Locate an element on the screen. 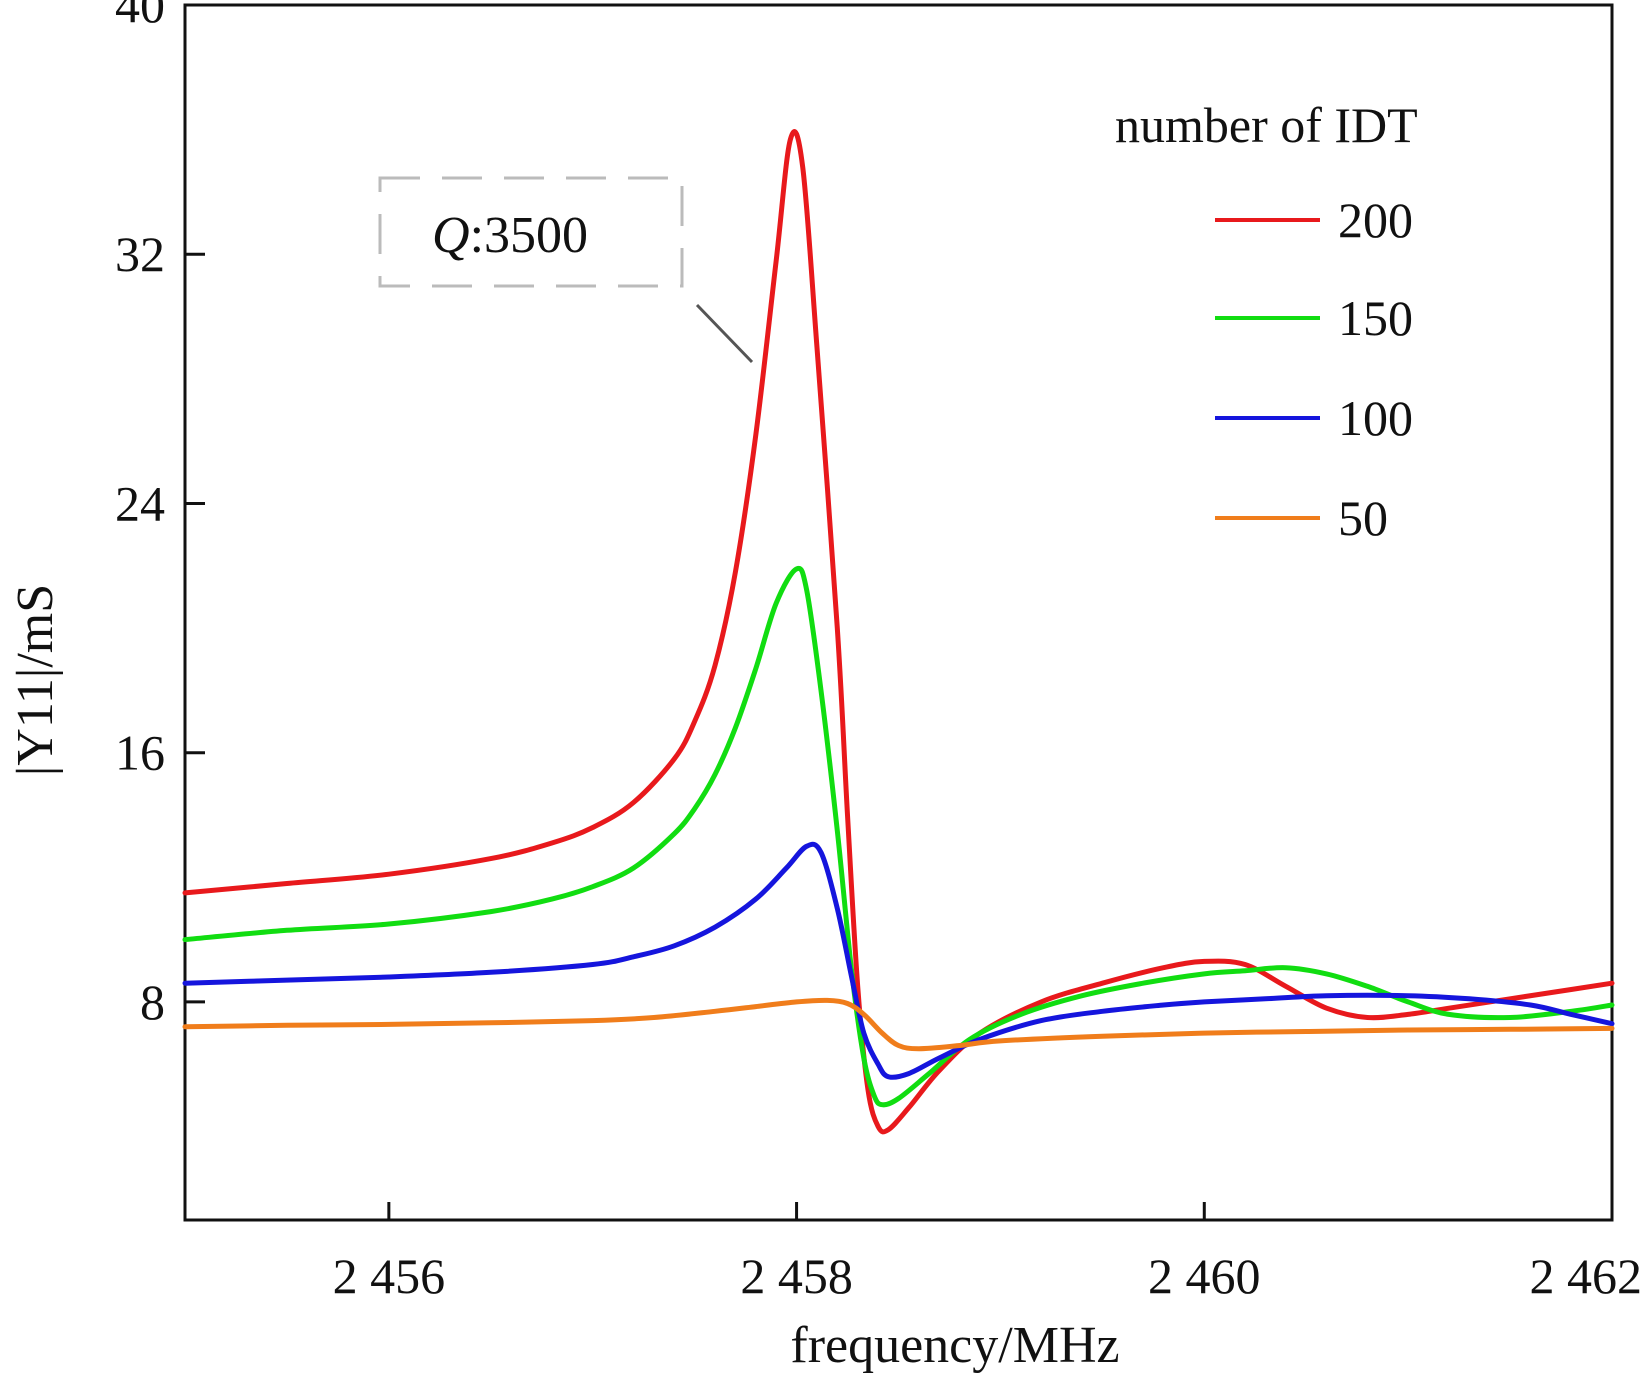 This screenshot has width=1646, height=1380. annotation-q-value: :3500 is located at coordinates (529, 235).